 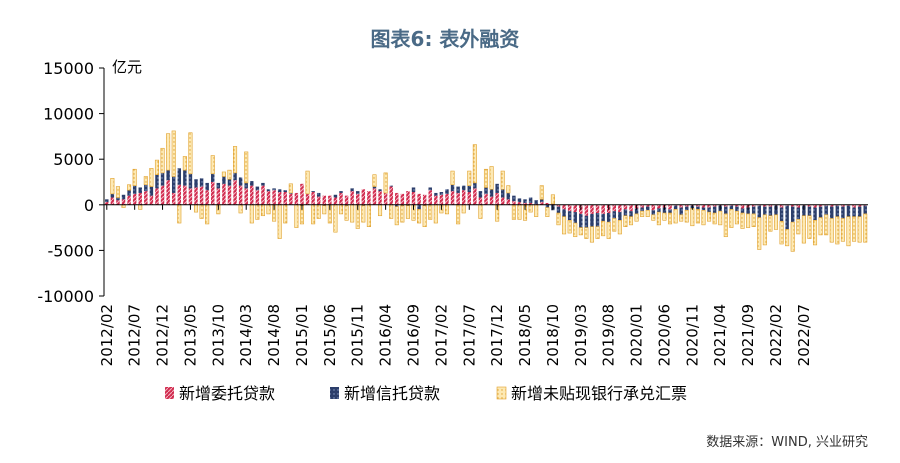 I want to click on legend-swatch, so click(x=501, y=393).